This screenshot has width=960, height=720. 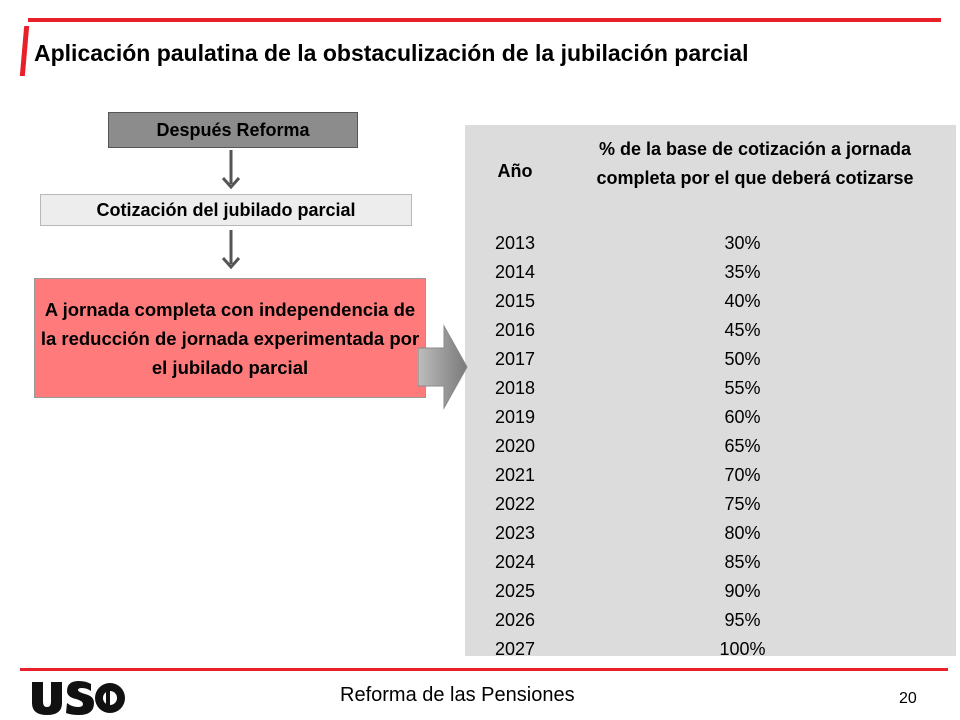 What do you see at coordinates (515, 504) in the screenshot?
I see `year-cell: 2022` at bounding box center [515, 504].